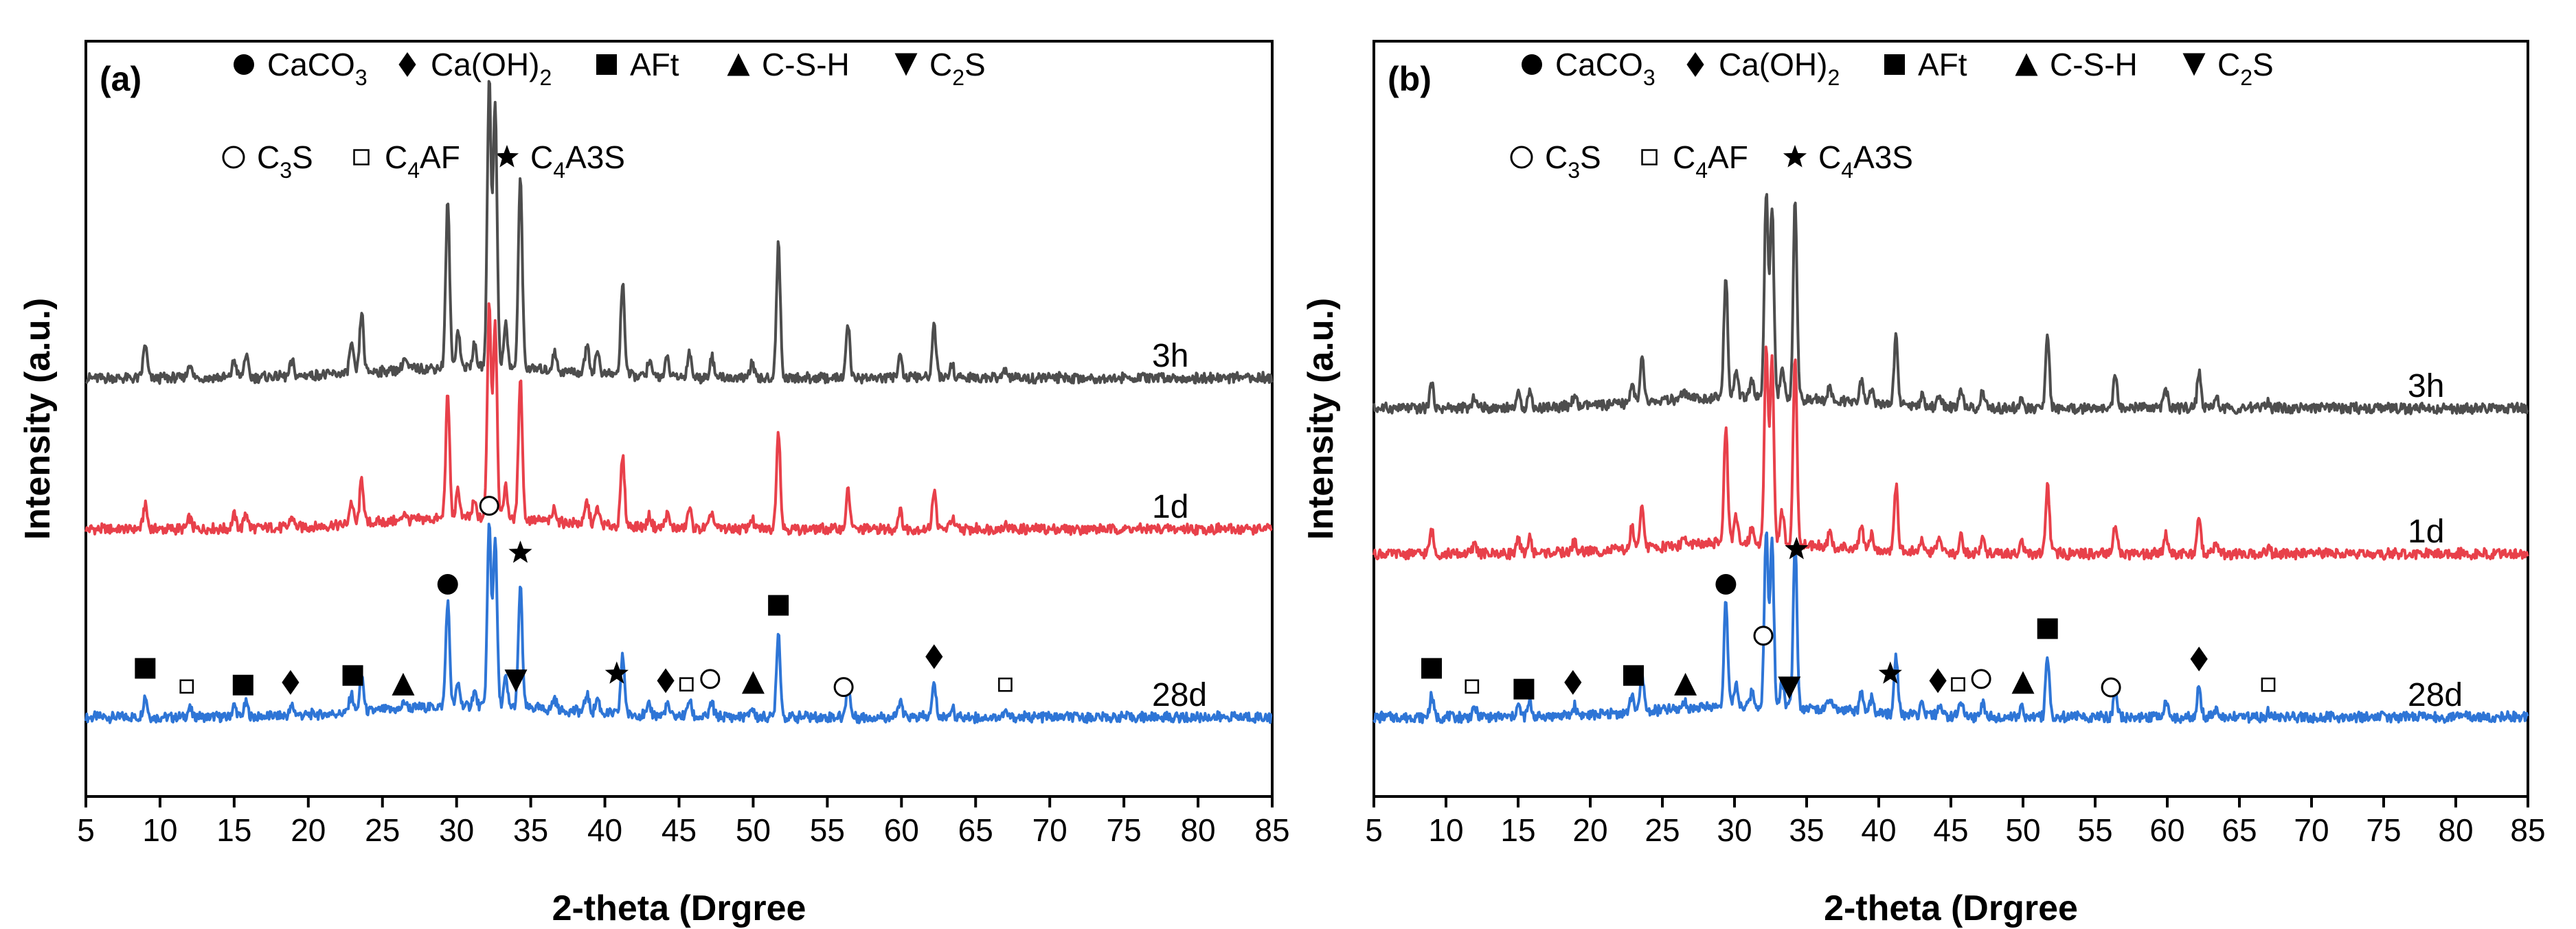 The image size is (2576, 929). I want to click on x-tick-label: 20, so click(1589, 830).